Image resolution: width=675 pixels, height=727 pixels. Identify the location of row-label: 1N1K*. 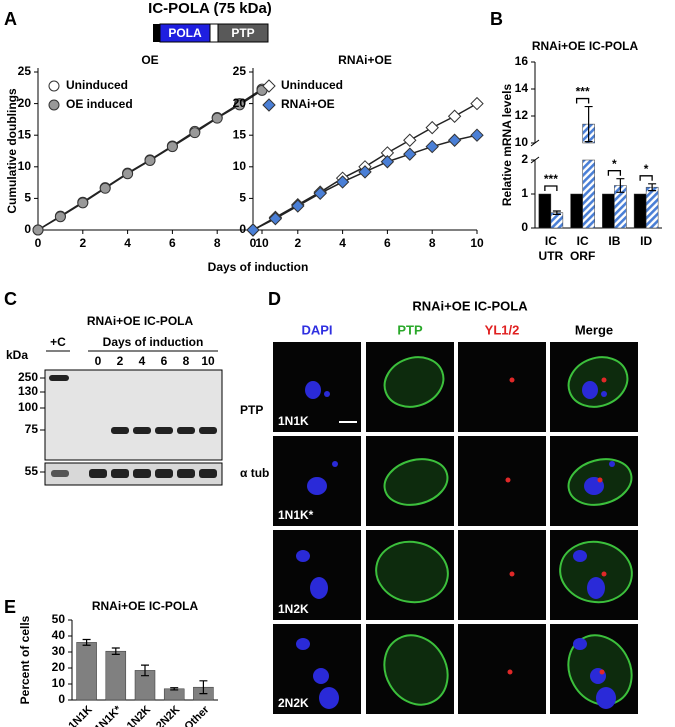
(296, 515).